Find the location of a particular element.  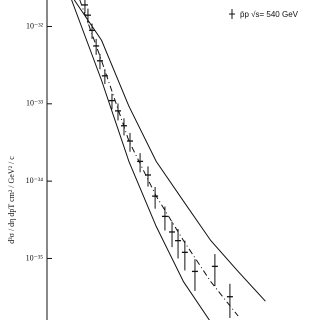

y-tick-label: 10⁻³⁴ is located at coordinates (35, 180).